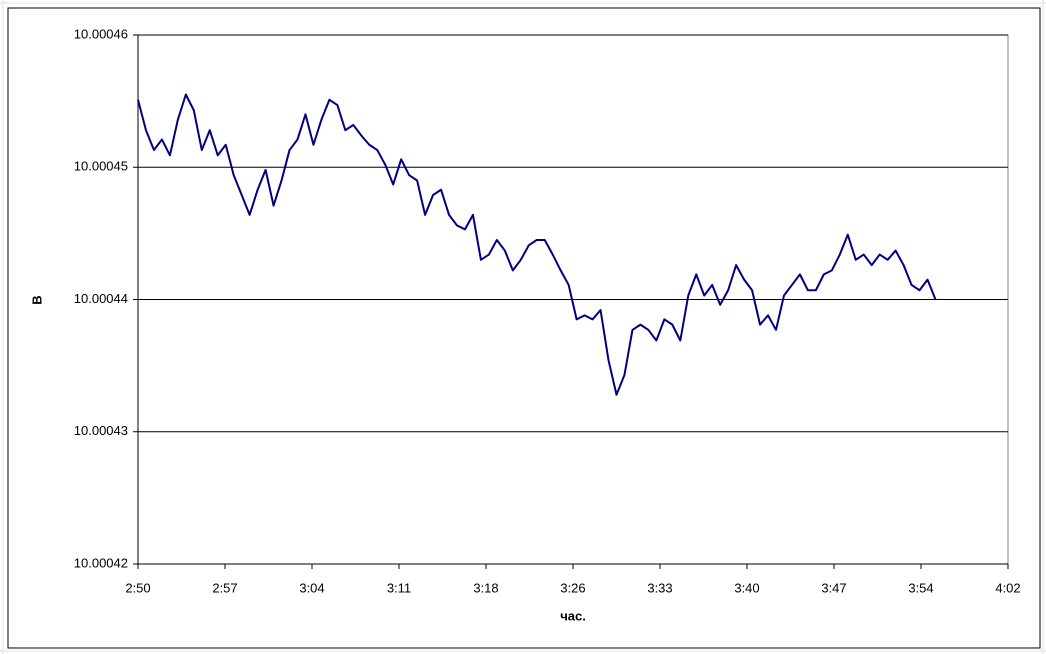  Describe the element at coordinates (101, 430) in the screenshot. I see `y-tick-label: 10.00043` at that location.